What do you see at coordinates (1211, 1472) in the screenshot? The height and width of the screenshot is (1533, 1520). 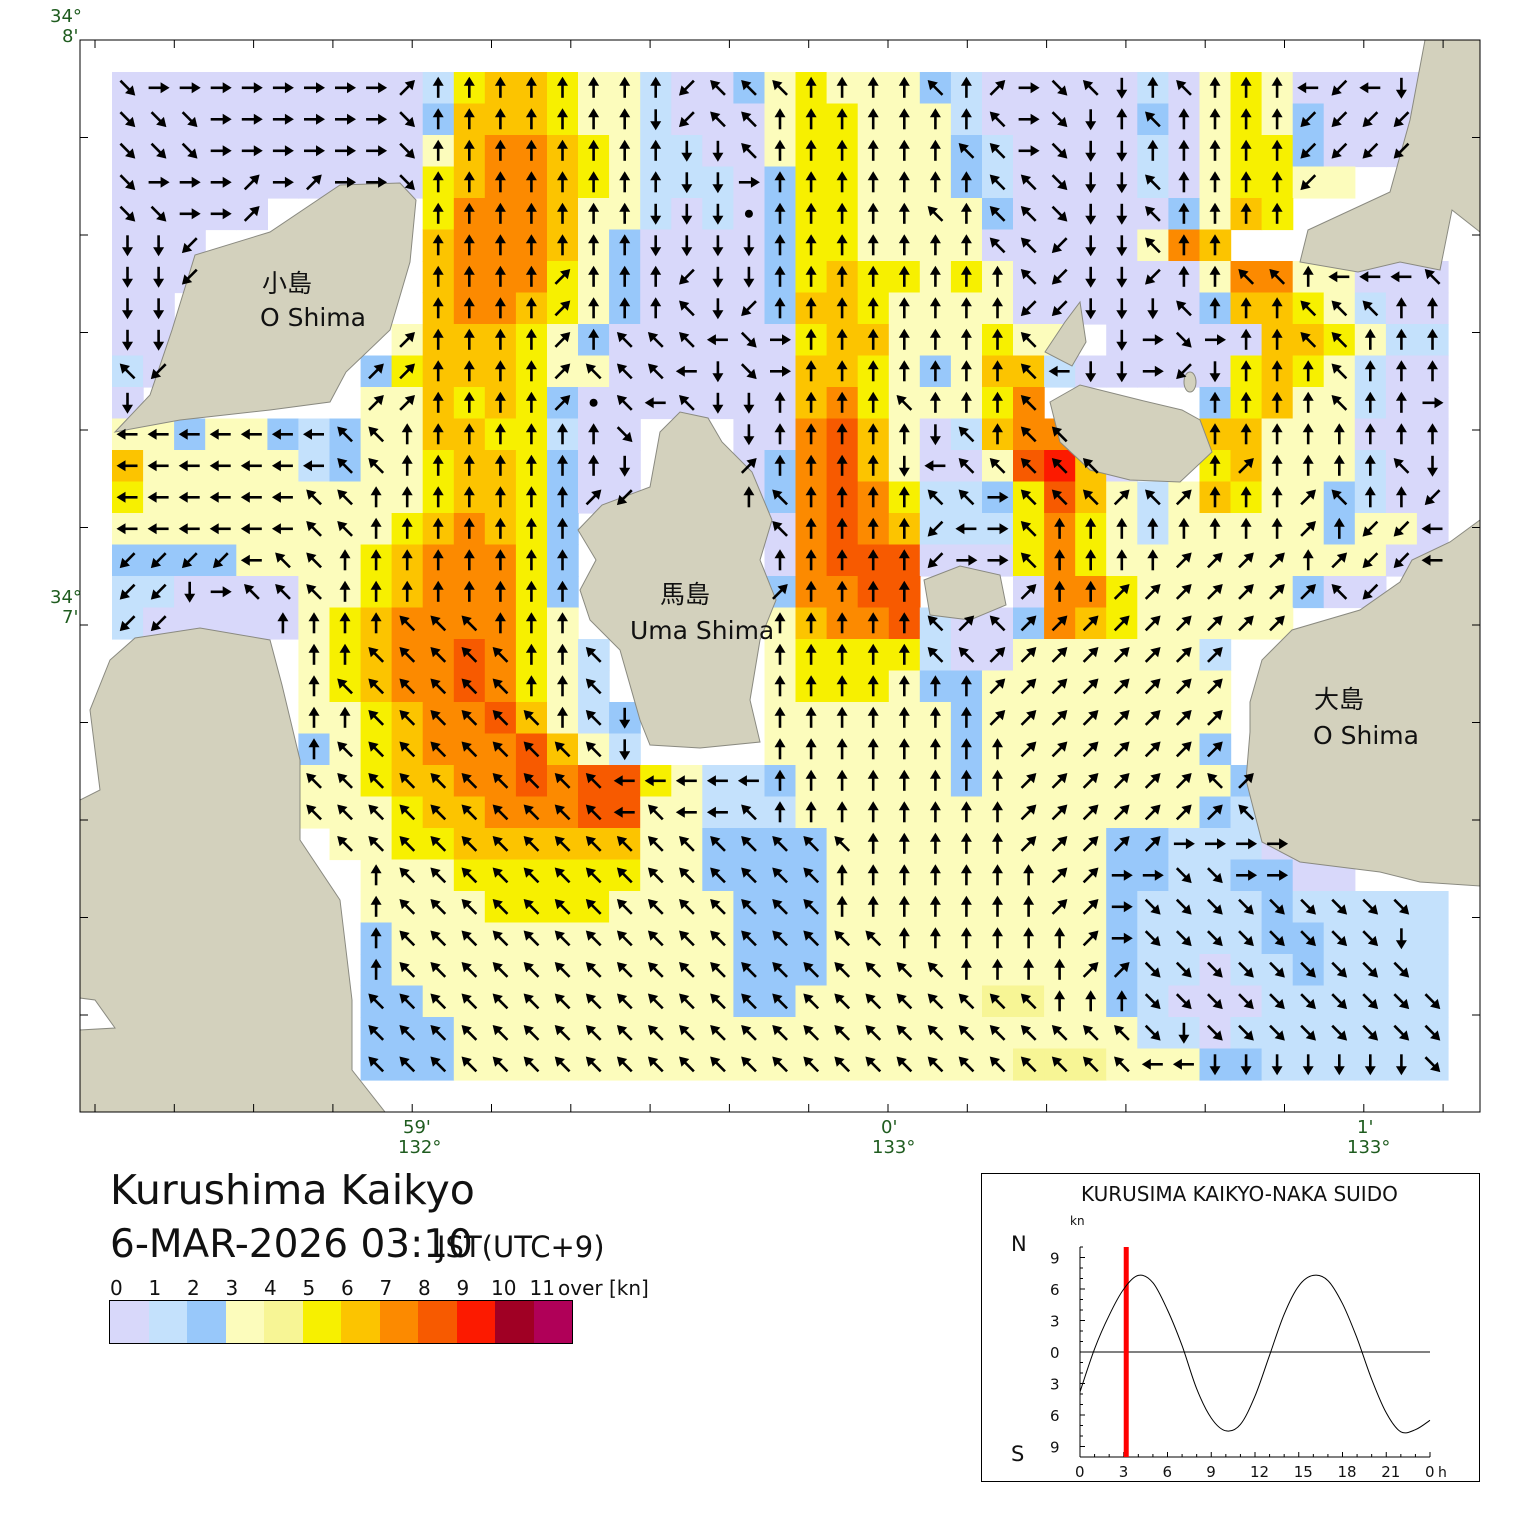 I see `x-tick-label: 9` at bounding box center [1211, 1472].